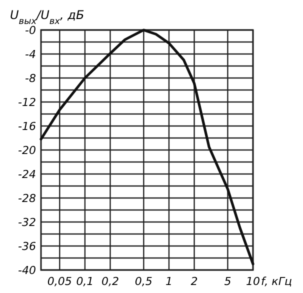  I want to click on y-tick-label: -24, so click(27, 174).